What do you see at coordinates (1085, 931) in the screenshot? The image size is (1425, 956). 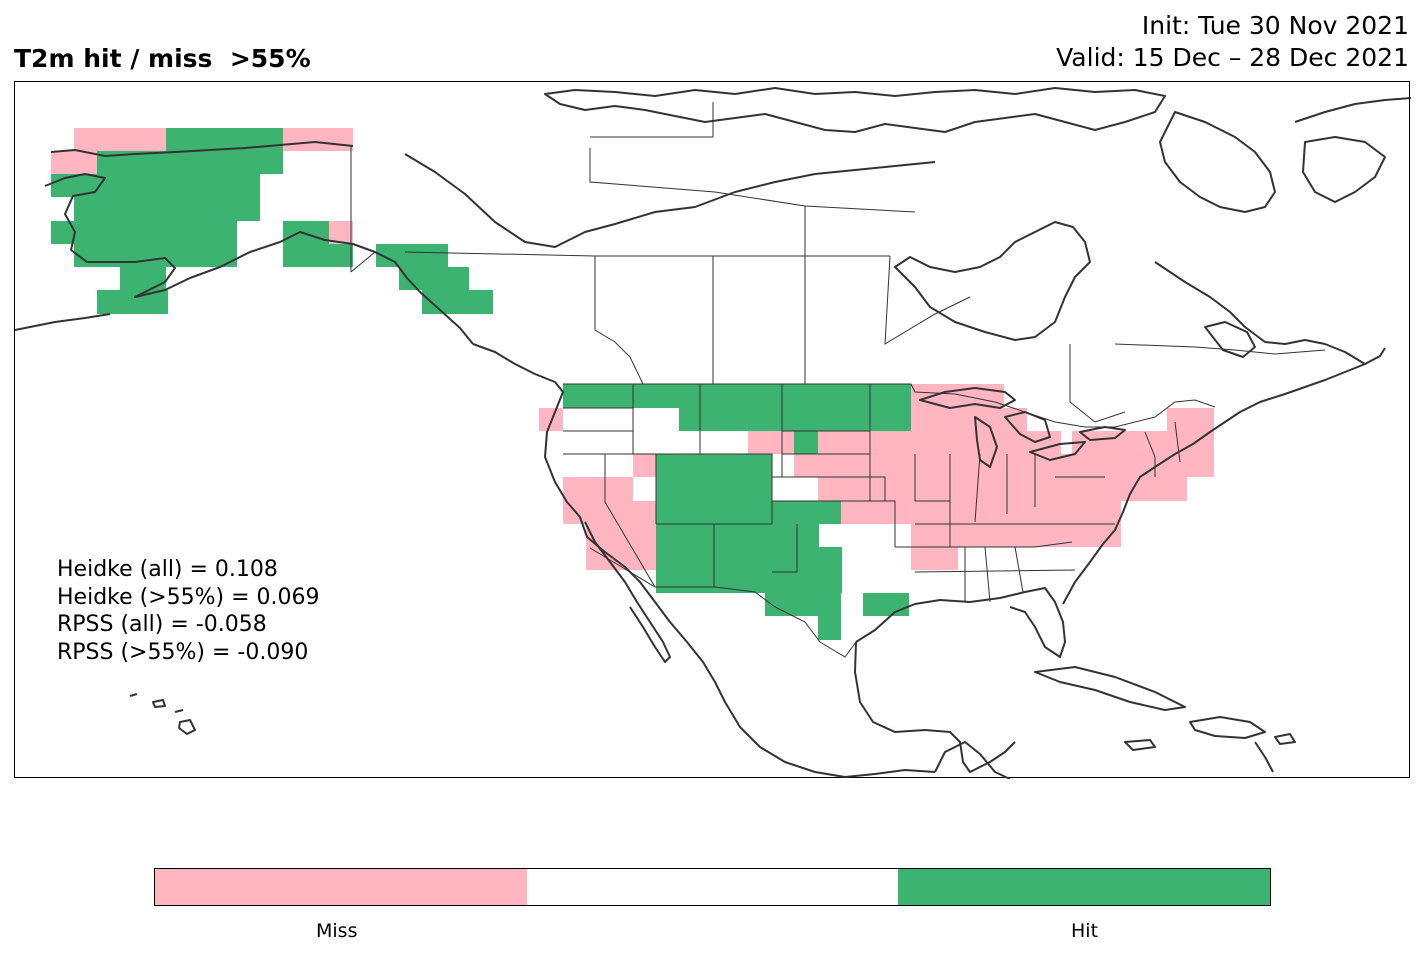 I see `colorbar-hit-label: Hit` at bounding box center [1085, 931].